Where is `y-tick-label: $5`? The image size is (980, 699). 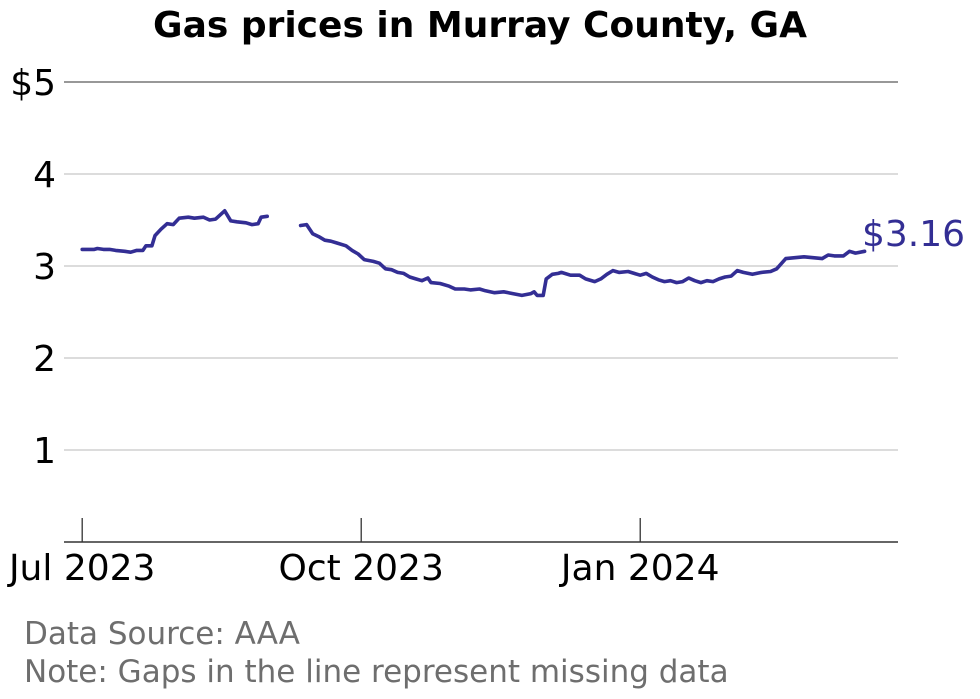
y-tick-label: $5 is located at coordinates (33, 83).